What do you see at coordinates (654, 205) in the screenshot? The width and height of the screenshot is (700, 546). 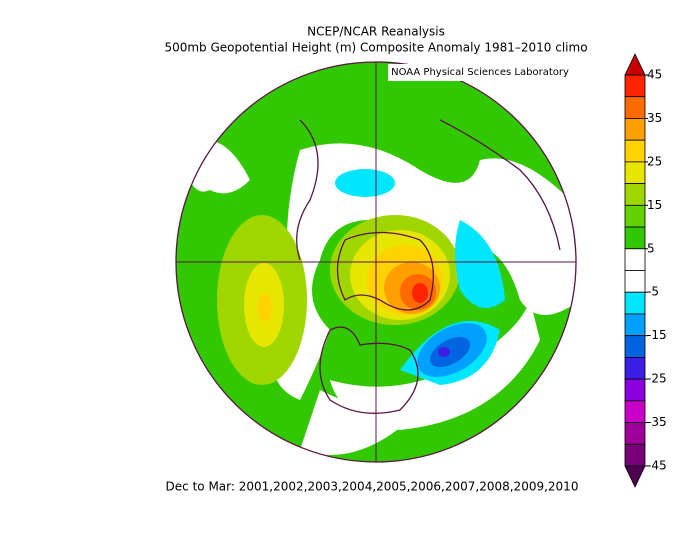 I see `colorbar-label: 15` at bounding box center [654, 205].